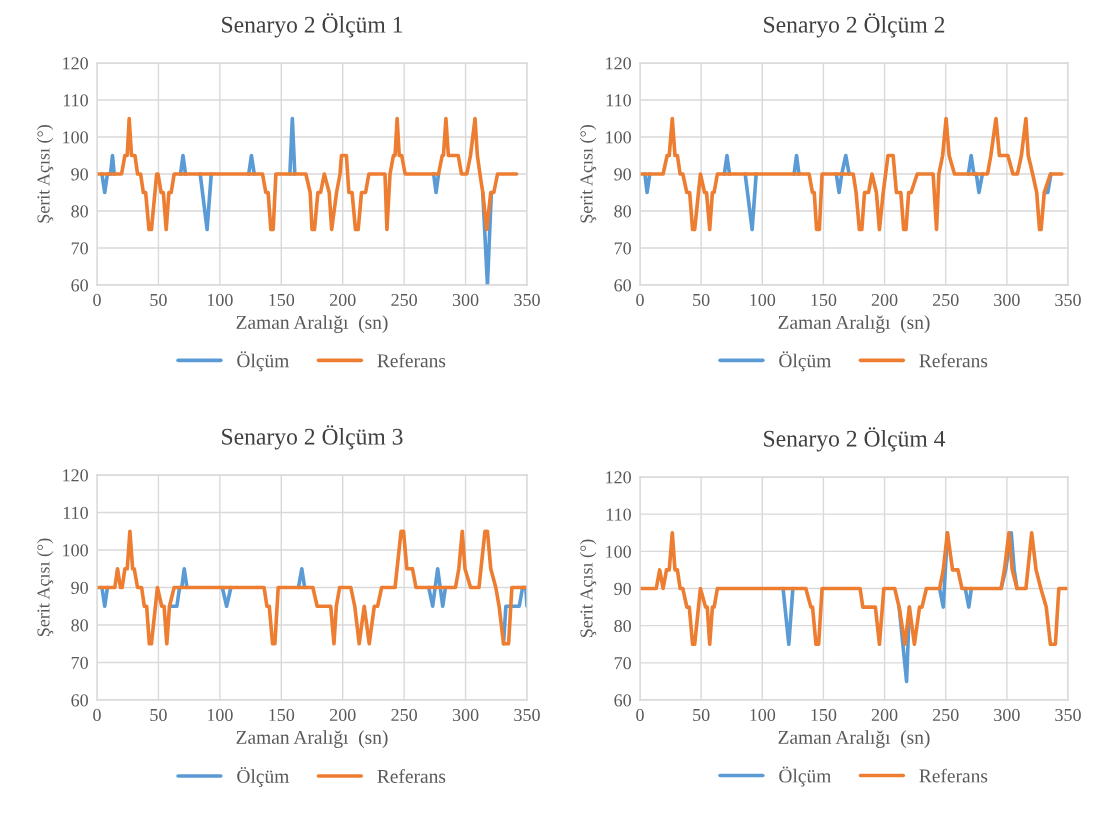  Describe the element at coordinates (854, 25) in the screenshot. I see `chart-title: Senaryo 2 Ölçüm 2` at that location.